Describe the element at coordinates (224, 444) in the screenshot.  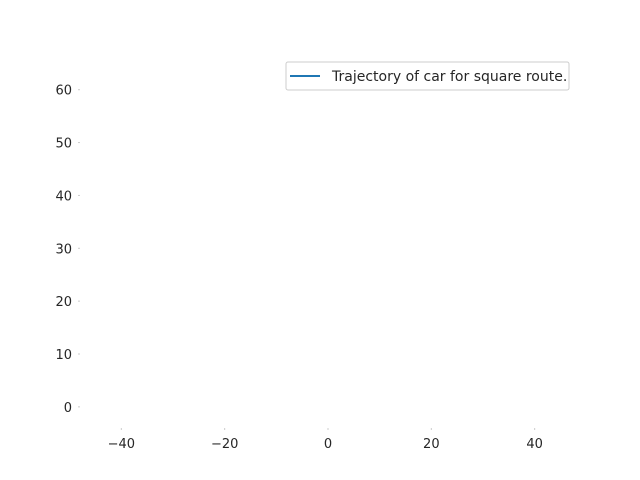
I see `x-tick-label: −20` at that location.